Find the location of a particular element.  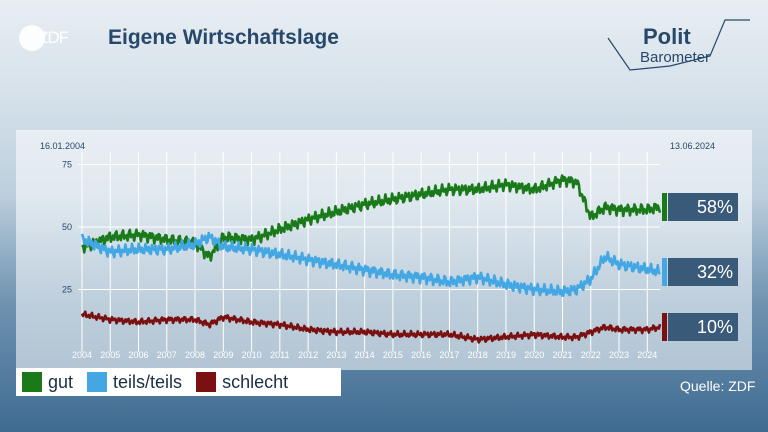

logo-text: ZDF is located at coordinates (53, 37).